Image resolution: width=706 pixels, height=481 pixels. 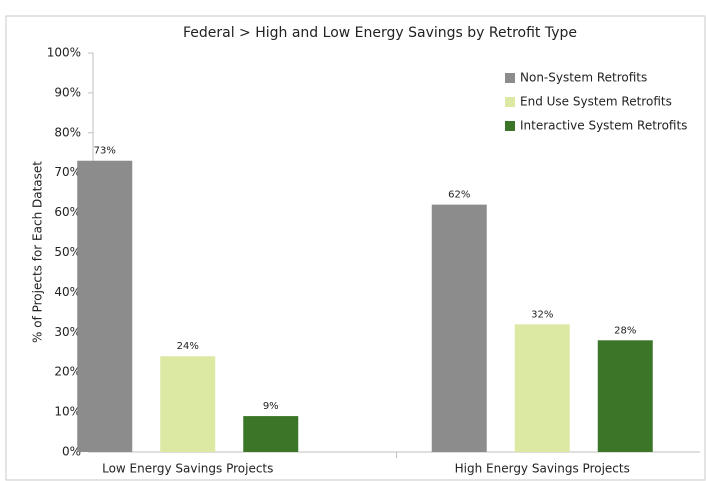 I want to click on legend-label: End Use System Retrofits, so click(x=596, y=102).